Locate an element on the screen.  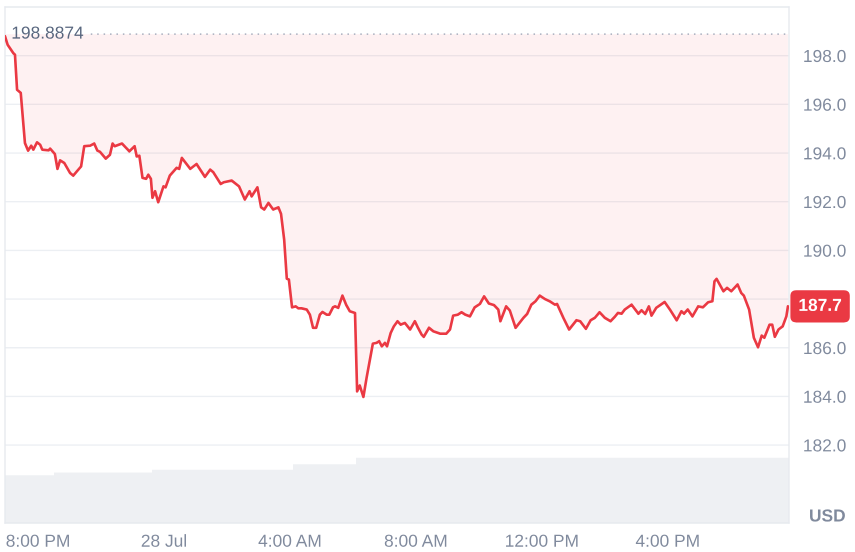
x-tick-label: 4:00 AM is located at coordinates (289, 540).